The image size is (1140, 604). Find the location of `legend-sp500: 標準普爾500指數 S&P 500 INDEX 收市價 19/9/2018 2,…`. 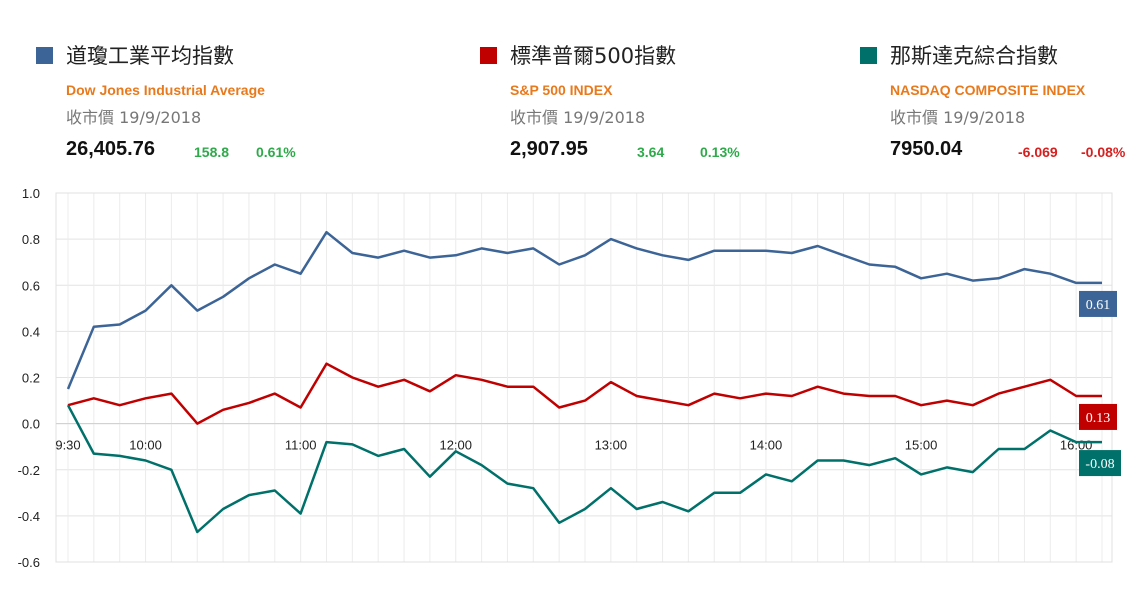

legend-sp500: 標準普爾500指數 S&P 500 INDEX 收市價 19/9/2018 2,… is located at coordinates (670, 105).